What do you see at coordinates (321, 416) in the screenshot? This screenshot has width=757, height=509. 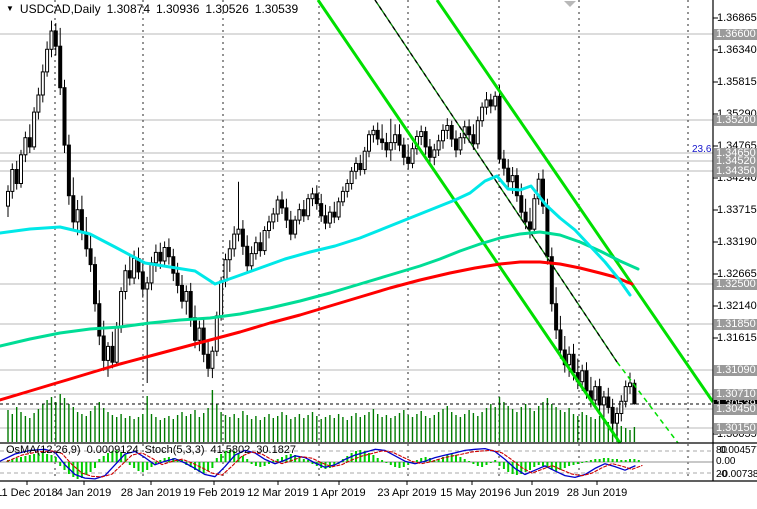 I see `volume-layer` at bounding box center [321, 416].